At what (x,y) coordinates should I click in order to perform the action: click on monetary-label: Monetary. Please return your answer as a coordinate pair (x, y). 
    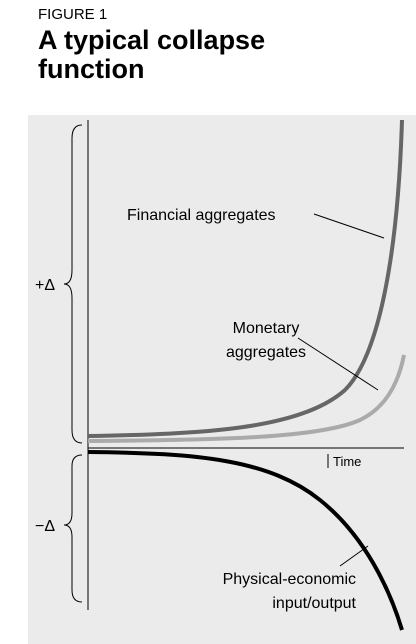
    Looking at the image, I should click on (266, 328).